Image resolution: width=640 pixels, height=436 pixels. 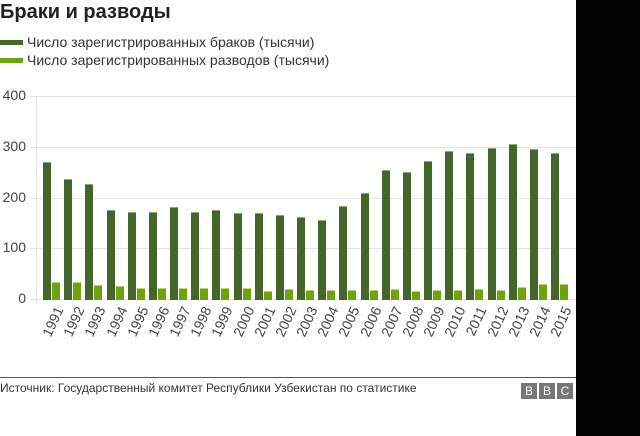 I want to click on chart-title: Браки и разводы, so click(x=85, y=12).